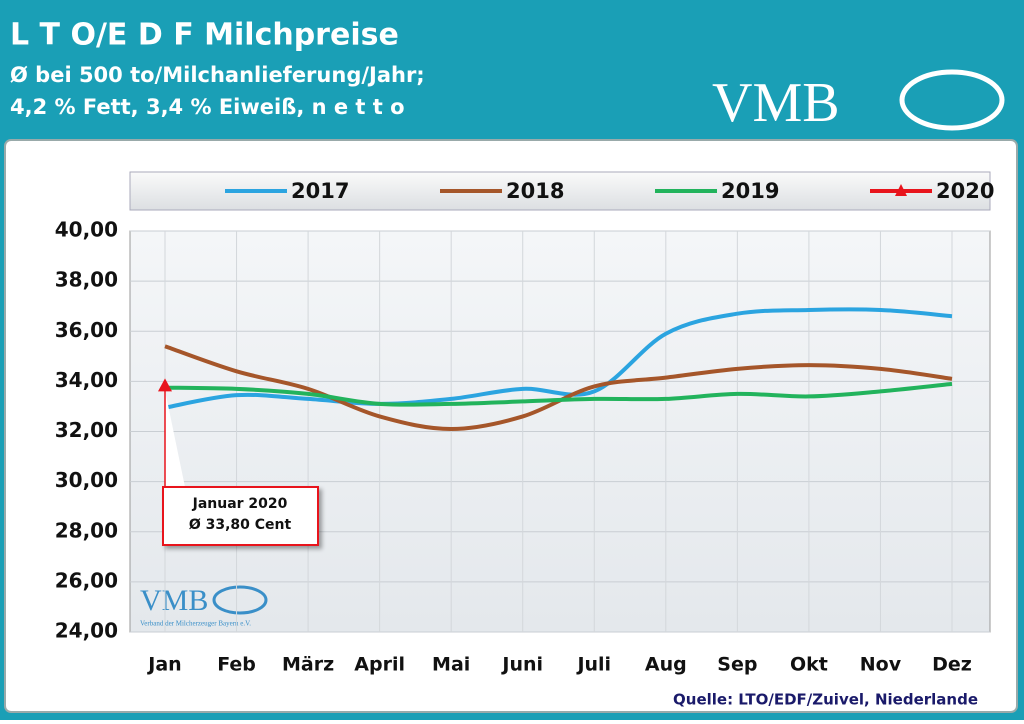 Image resolution: width=1024 pixels, height=724 pixels. I want to click on watermark-emblem, so click(240, 600).